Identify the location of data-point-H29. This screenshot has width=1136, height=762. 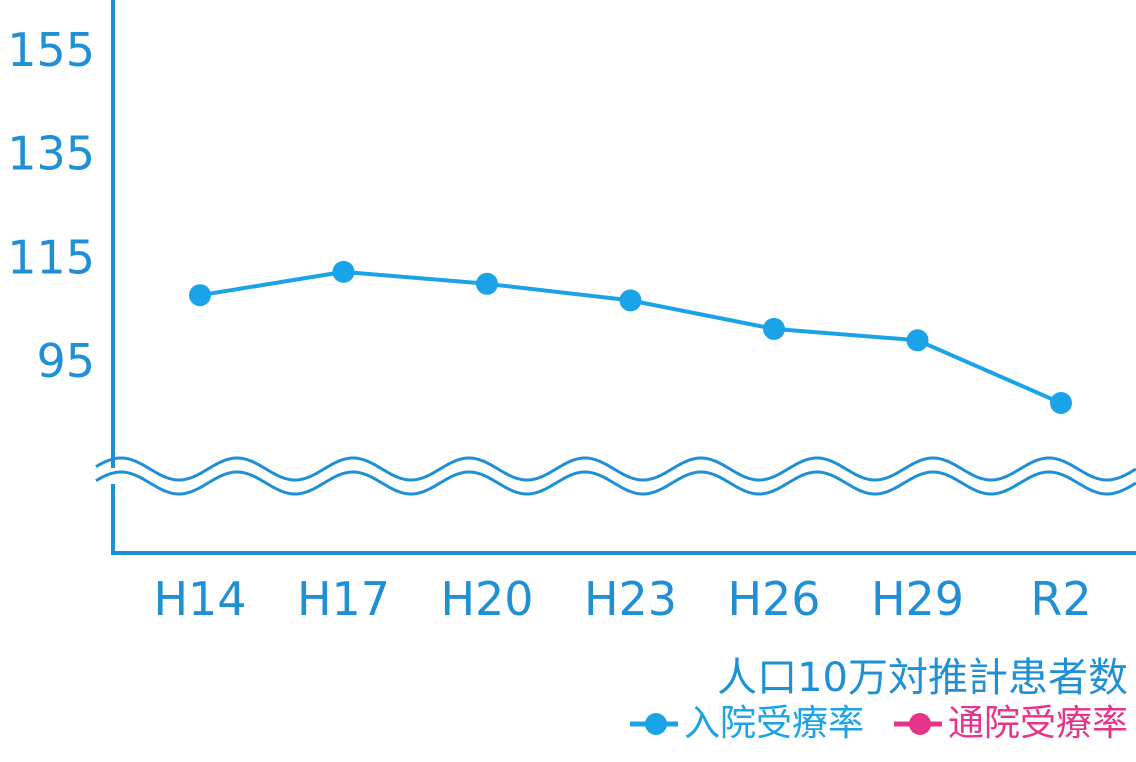
(917, 340).